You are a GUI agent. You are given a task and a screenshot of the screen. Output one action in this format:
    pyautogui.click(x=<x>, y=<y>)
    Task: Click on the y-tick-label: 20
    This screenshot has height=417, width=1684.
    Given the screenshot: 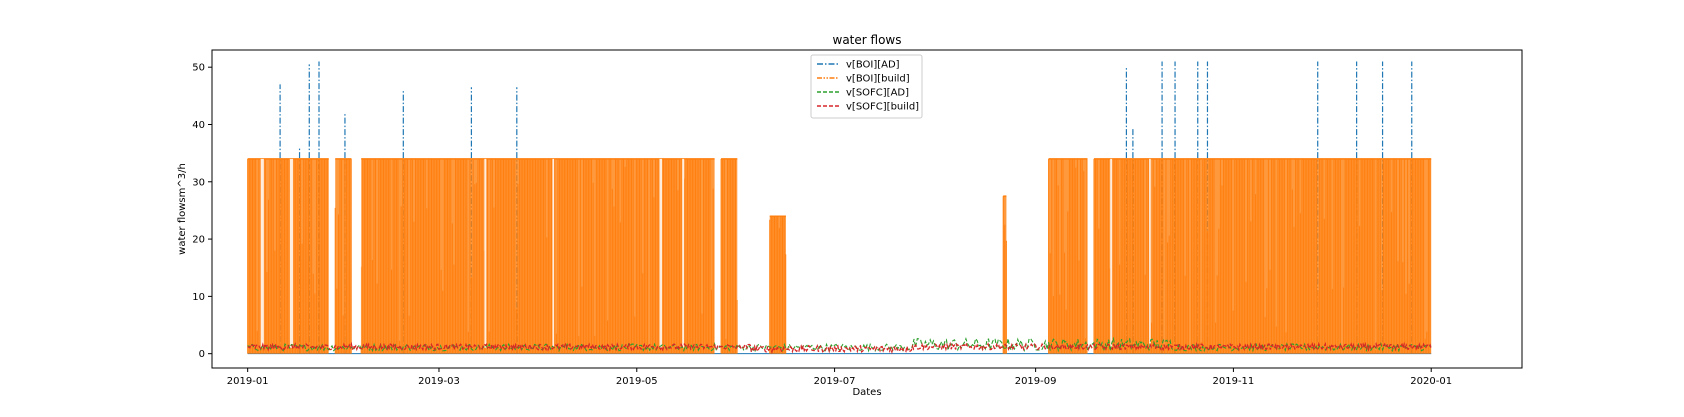 What is the action you would take?
    pyautogui.click(x=198, y=240)
    